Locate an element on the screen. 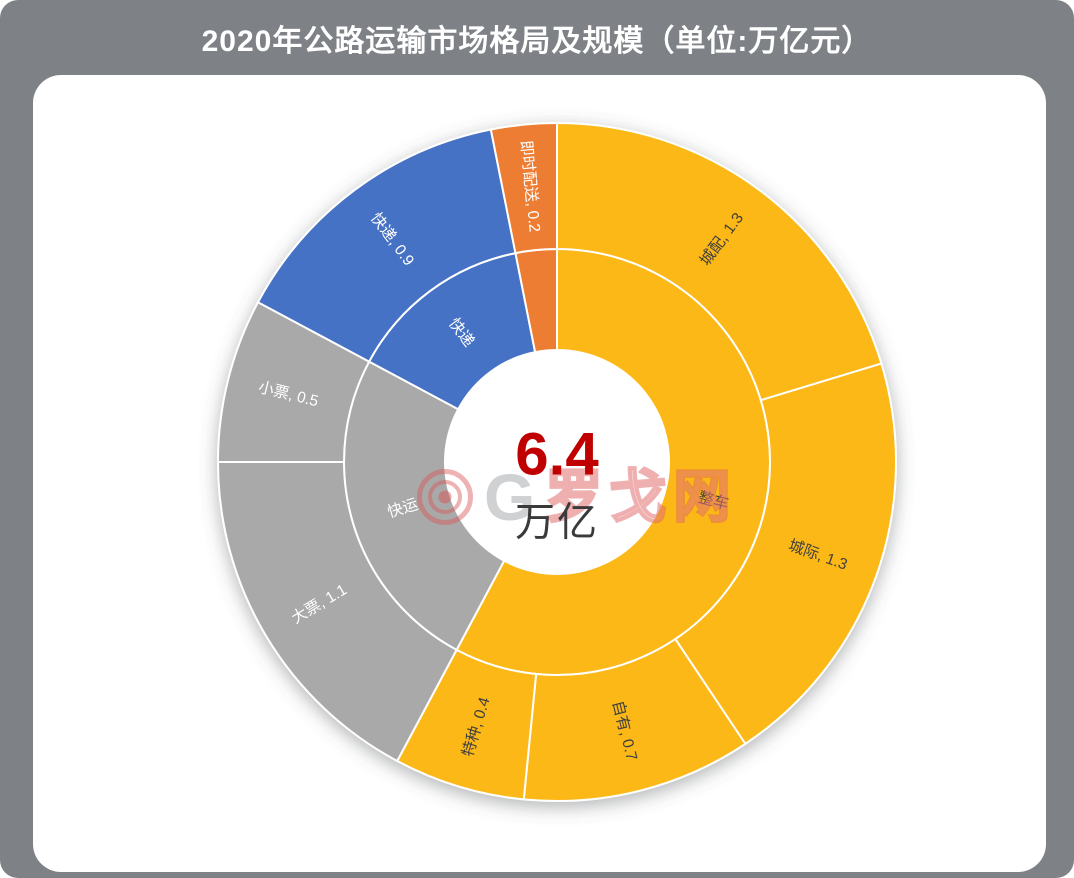 This screenshot has height=878, width=1074. donut-hole is located at coordinates (557, 462).